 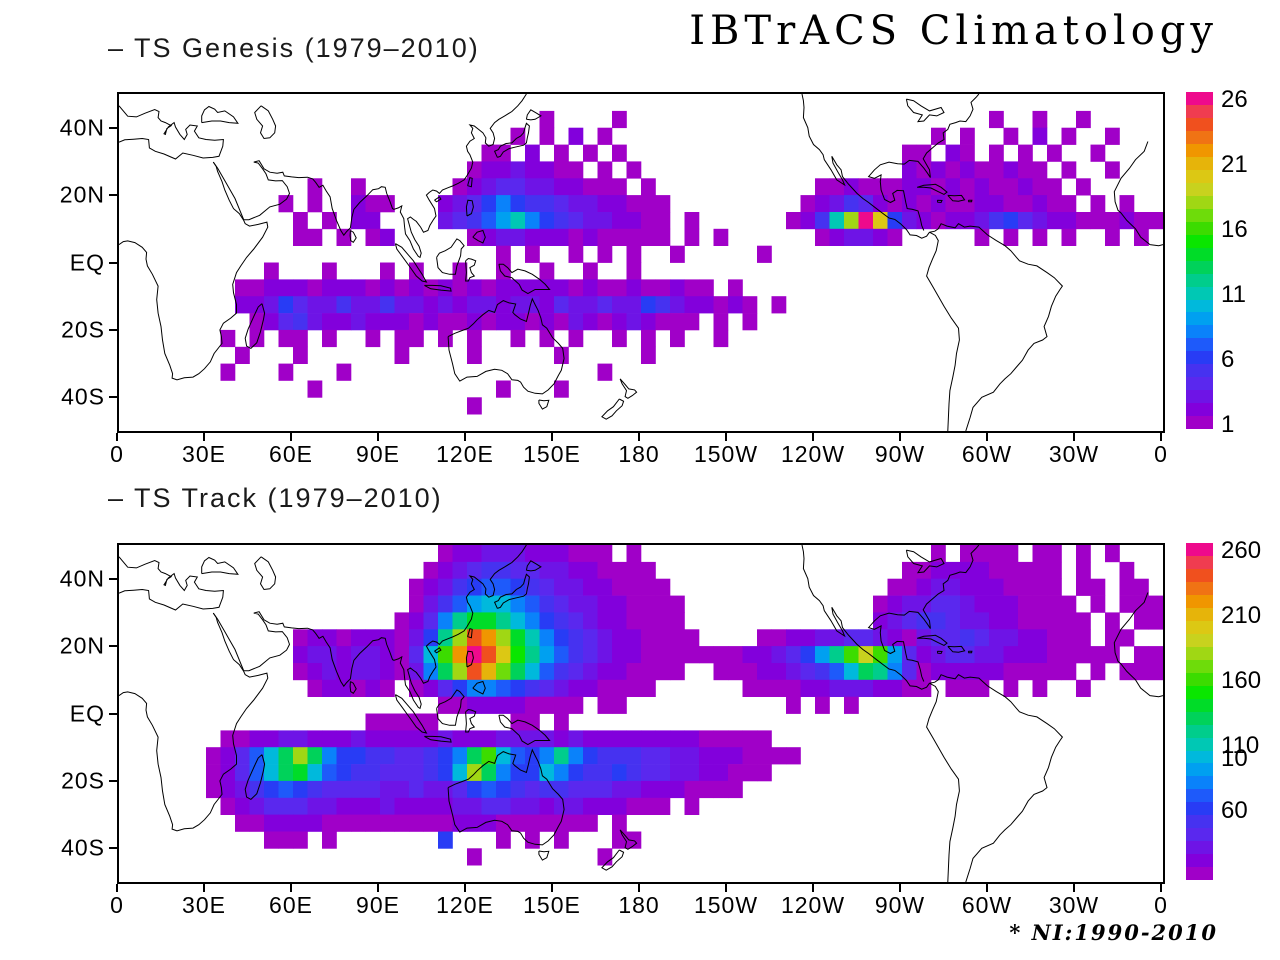 What do you see at coordinates (1234, 99) in the screenshot?
I see `colorbar-label: 26` at bounding box center [1234, 99].